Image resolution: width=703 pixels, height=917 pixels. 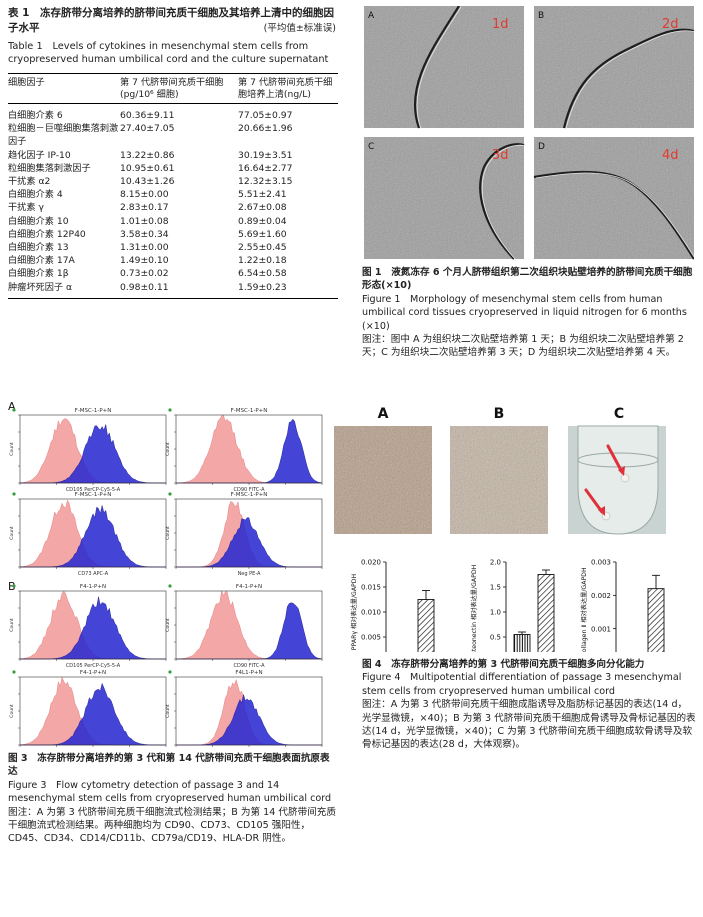 I want to click on table-cell: 0.73±0.02, so click(x=144, y=274).